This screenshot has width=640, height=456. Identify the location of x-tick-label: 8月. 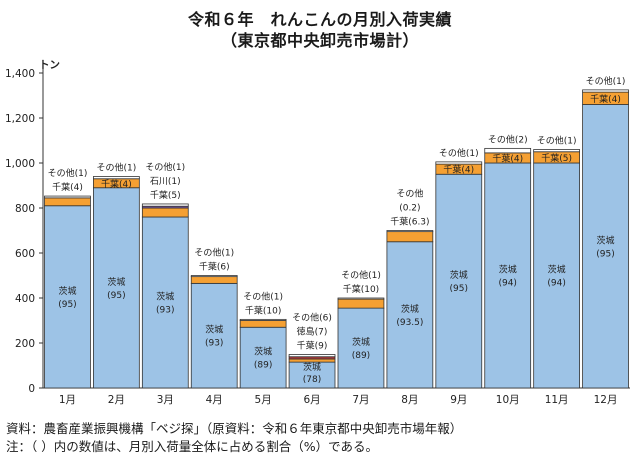
(409, 400).